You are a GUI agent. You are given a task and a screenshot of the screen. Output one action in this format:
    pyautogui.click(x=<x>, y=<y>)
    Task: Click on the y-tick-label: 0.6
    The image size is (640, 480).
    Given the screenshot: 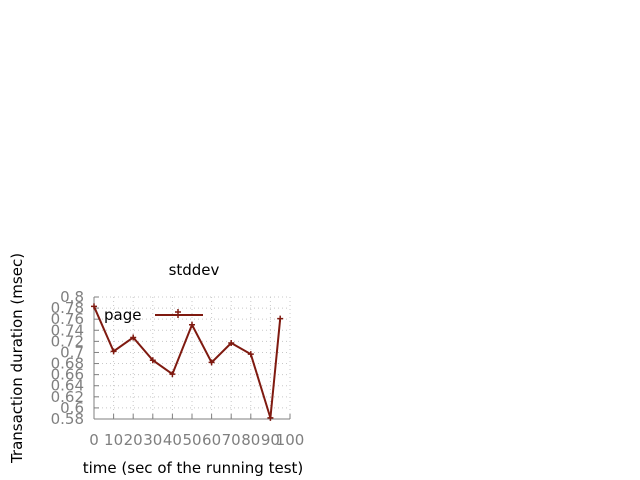 What is the action you would take?
    pyautogui.click(x=72, y=408)
    